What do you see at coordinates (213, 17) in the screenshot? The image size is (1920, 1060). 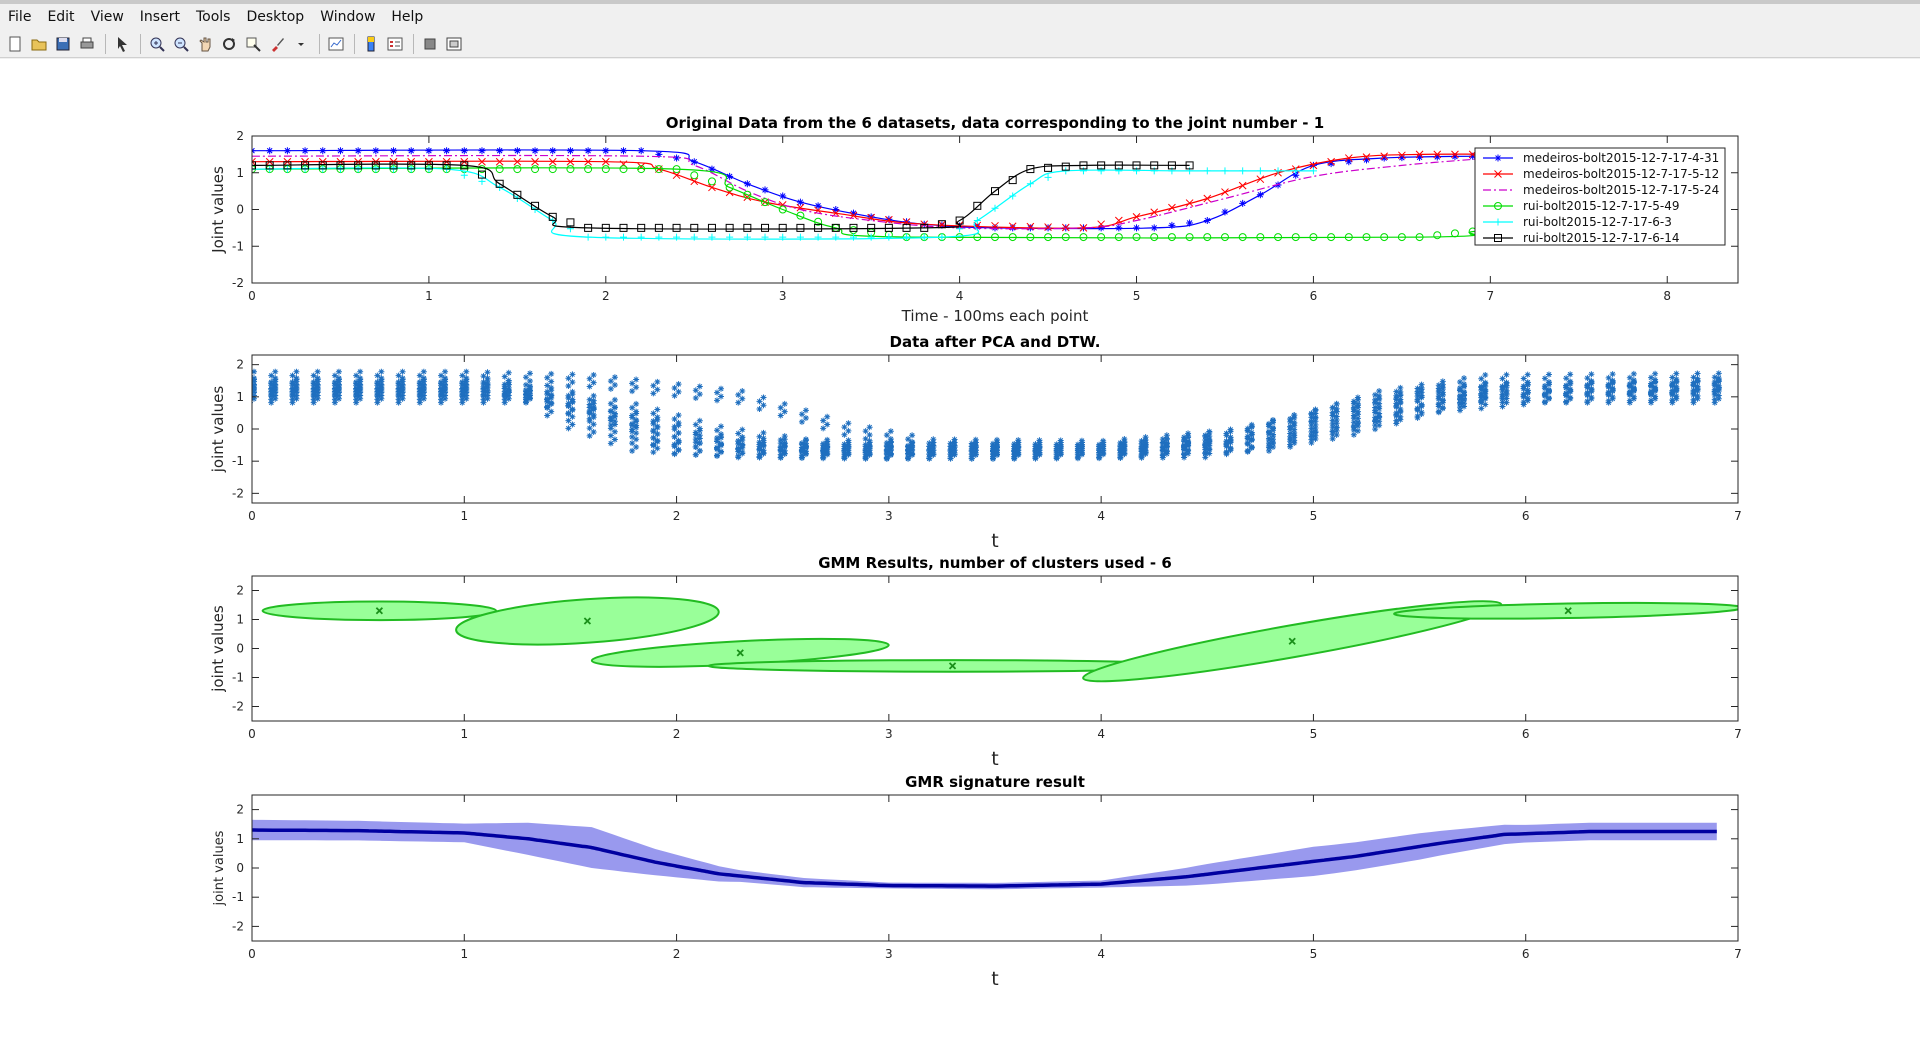 I see `menu-tools: Tools` at bounding box center [213, 17].